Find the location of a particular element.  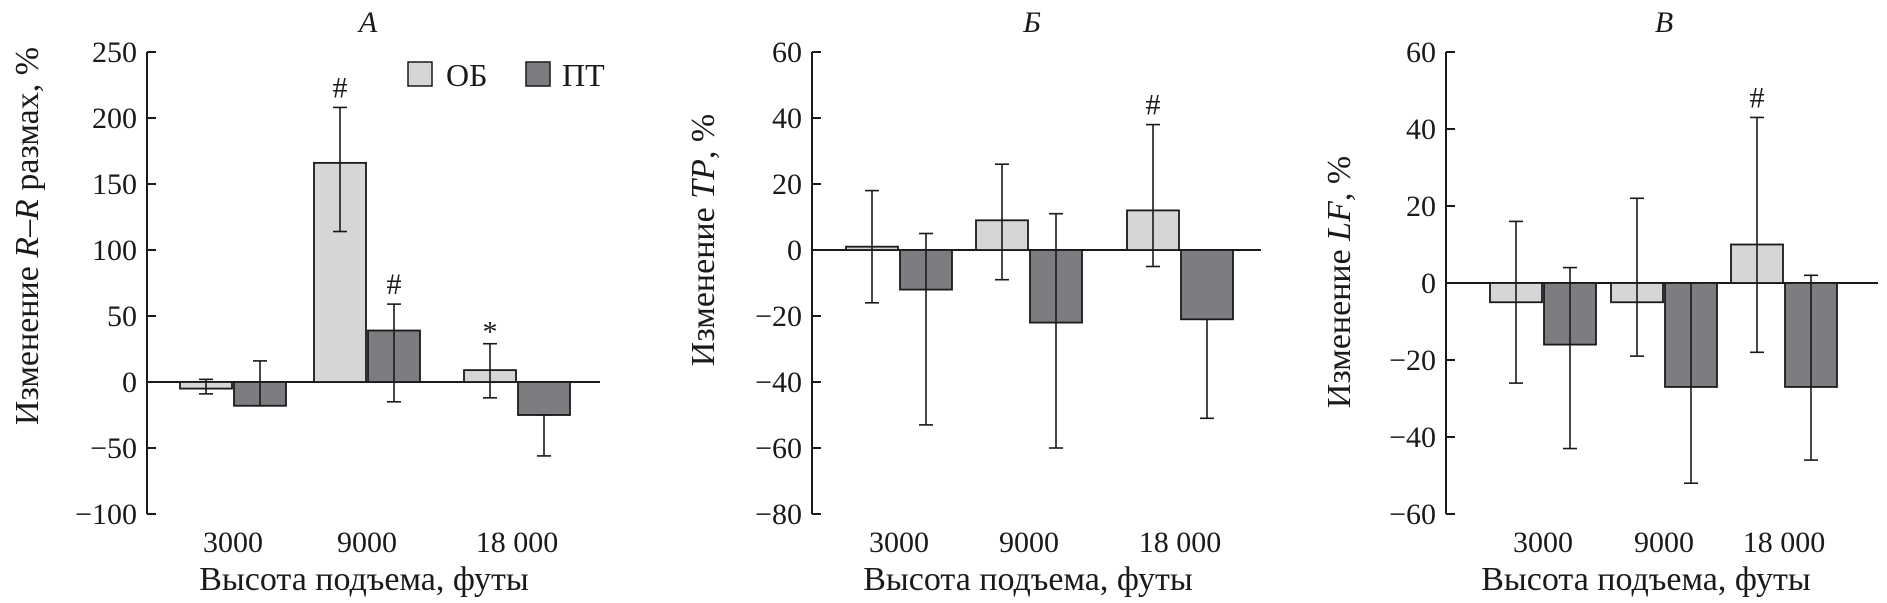

panel-b-y-tick-label: 60 is located at coordinates (787, 52).